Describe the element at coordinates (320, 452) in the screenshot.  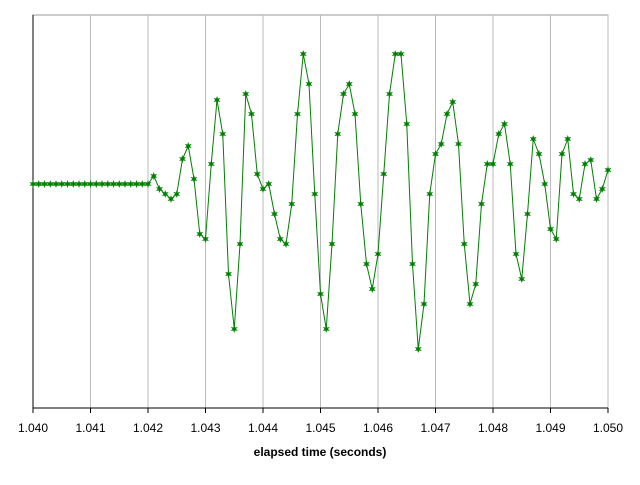
I see `x-axis-label: elapsed time (seconds)` at that location.